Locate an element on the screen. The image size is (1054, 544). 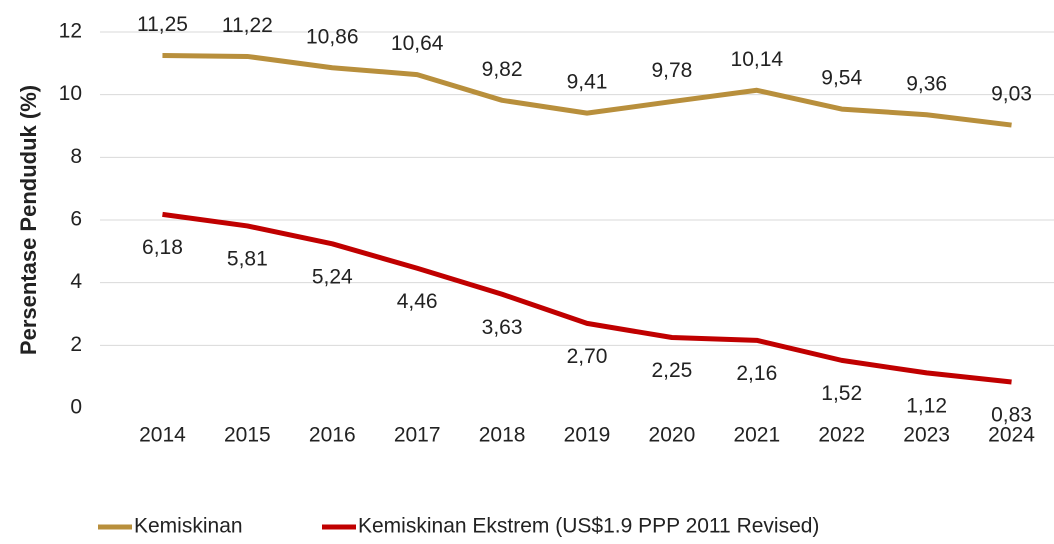
data-label: 10,86 is located at coordinates (332, 36).